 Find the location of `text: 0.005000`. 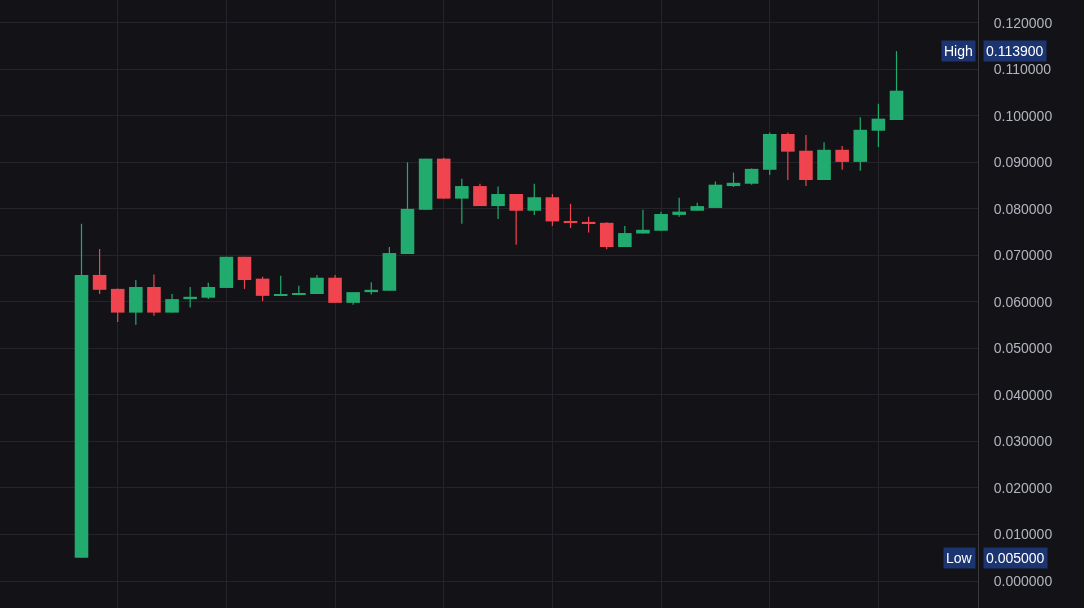

text: 0.005000 is located at coordinates (1015, 558).